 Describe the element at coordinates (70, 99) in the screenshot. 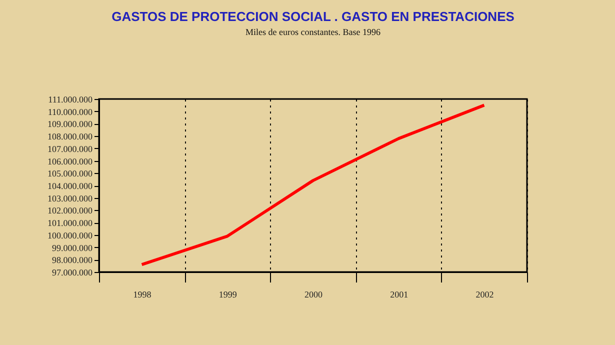

I see `y-tick-label: 111.000.000` at that location.